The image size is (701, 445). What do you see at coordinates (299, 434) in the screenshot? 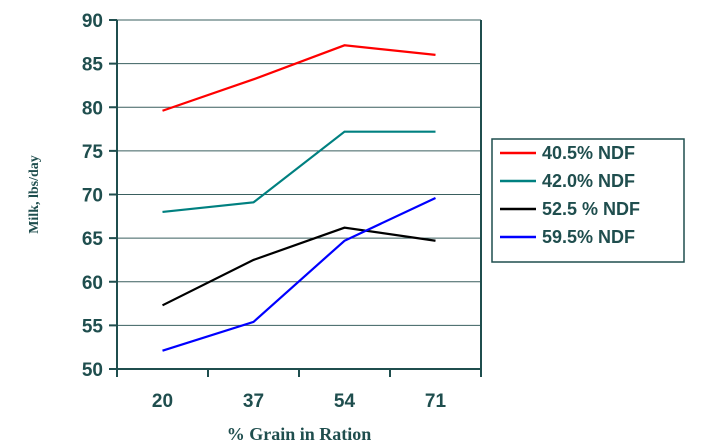
I see `x-axis-title: % Grain in Ration` at bounding box center [299, 434].